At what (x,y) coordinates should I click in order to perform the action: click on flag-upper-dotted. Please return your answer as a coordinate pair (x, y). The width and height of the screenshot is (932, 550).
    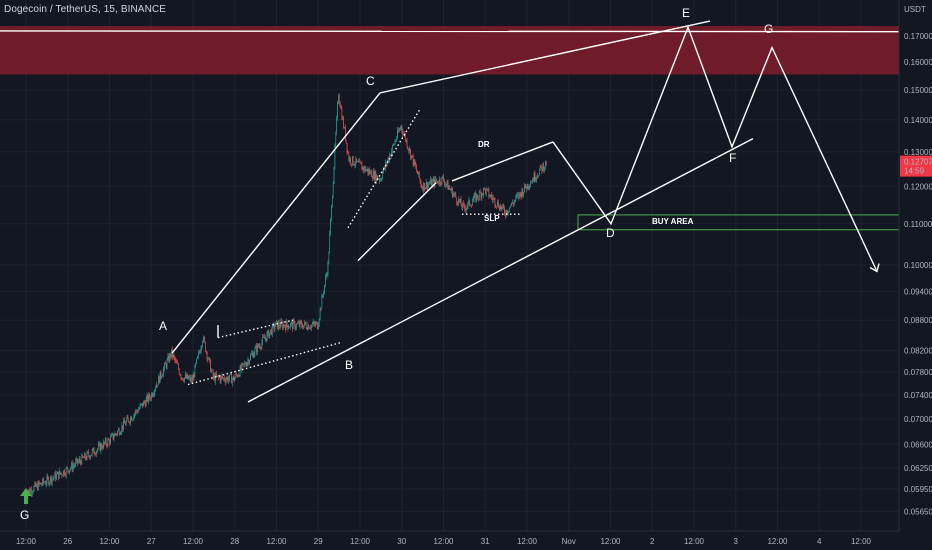
    Looking at the image, I should click on (384, 168).